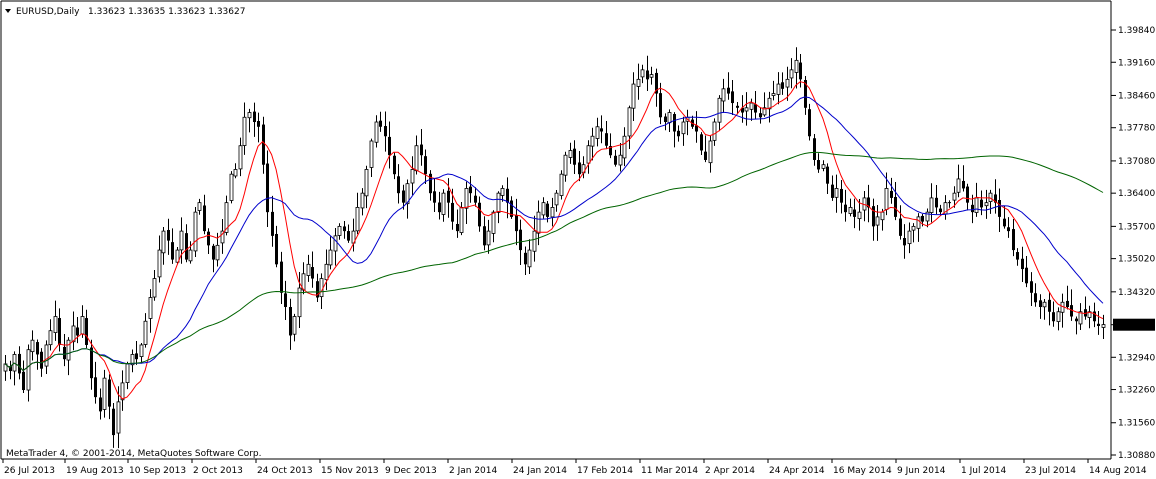 The image size is (1156, 479). I want to click on triangle-down-icon, so click(8, 11).